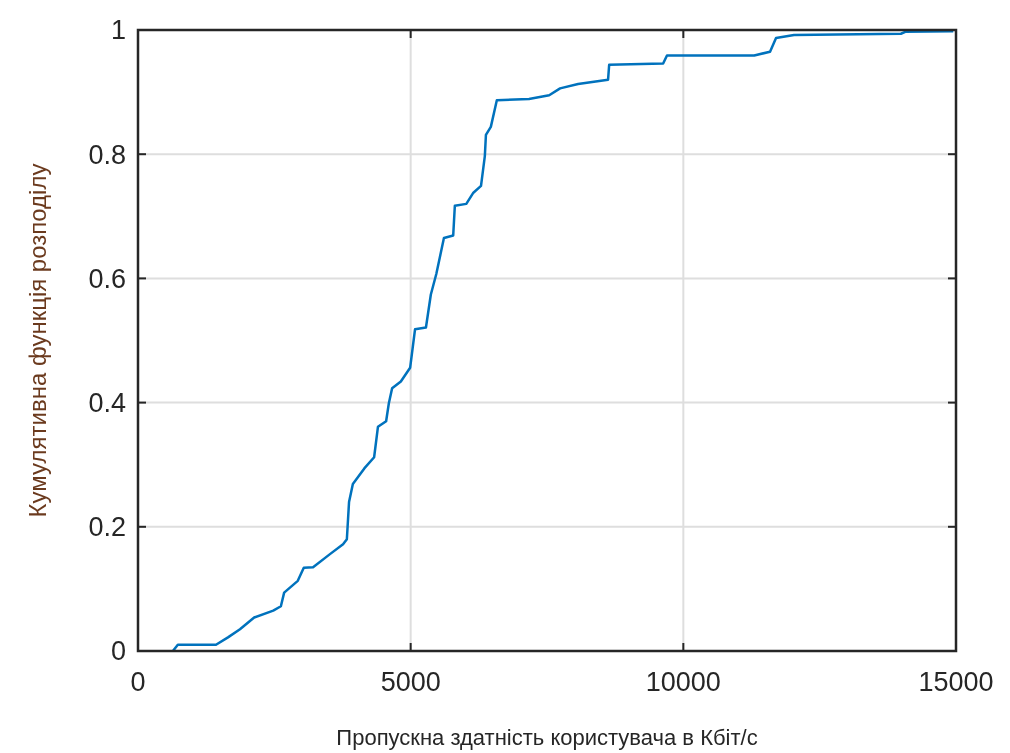 The height and width of the screenshot is (753, 1010). Describe the element at coordinates (547, 737) in the screenshot. I see `x-axis-title: Пропускна здатність користувача в Кбіт/с` at that location.